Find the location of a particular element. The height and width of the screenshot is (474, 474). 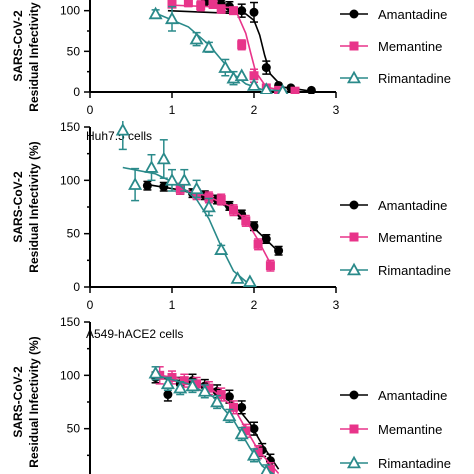

plot-area is located at coordinates (214, 419).